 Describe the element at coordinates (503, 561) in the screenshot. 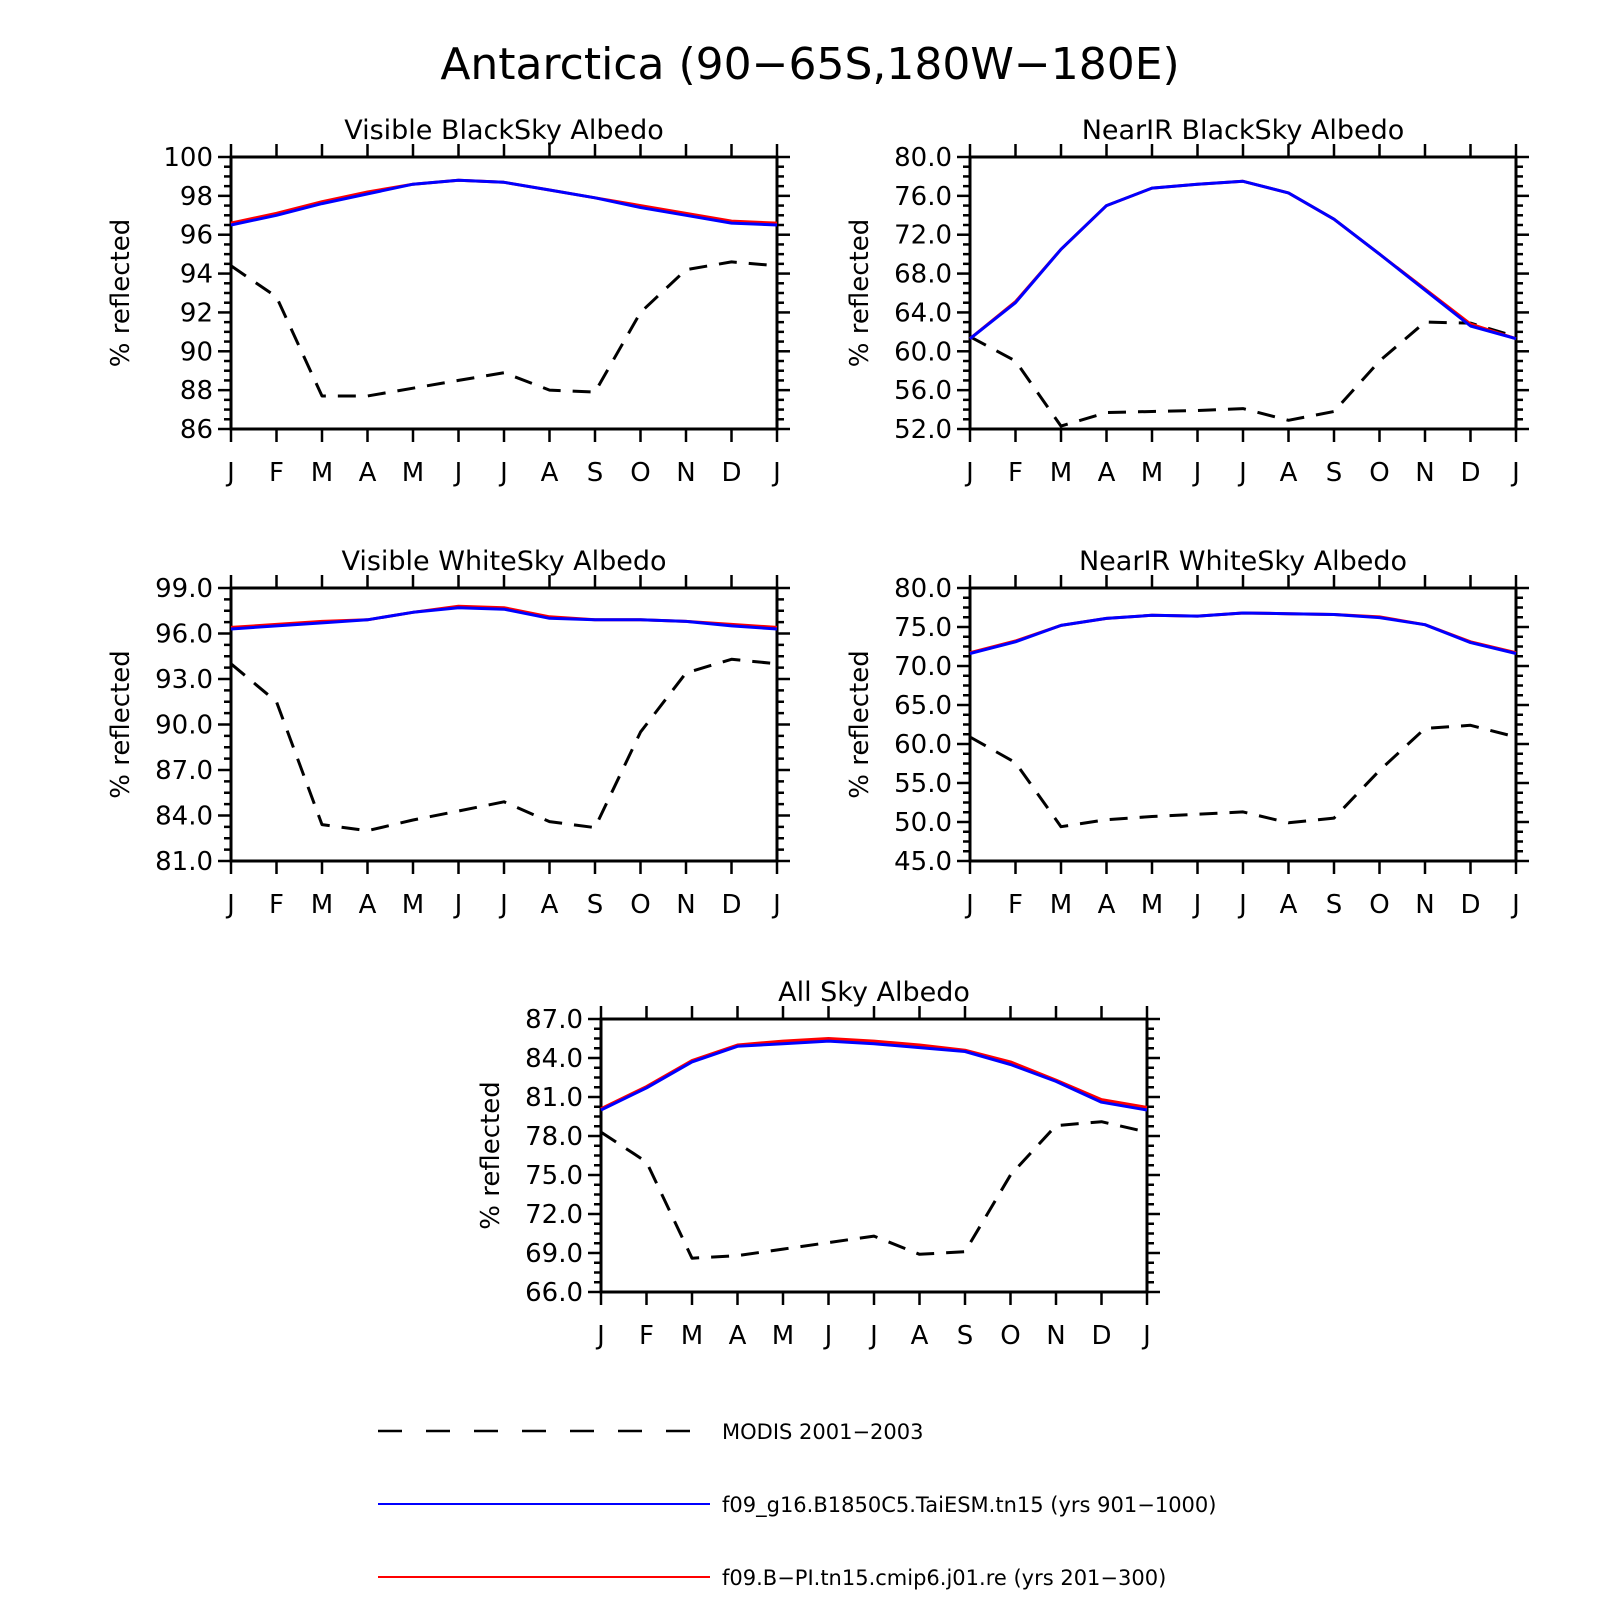

I see `chart-title: Visible WhiteSky Albedo` at that location.